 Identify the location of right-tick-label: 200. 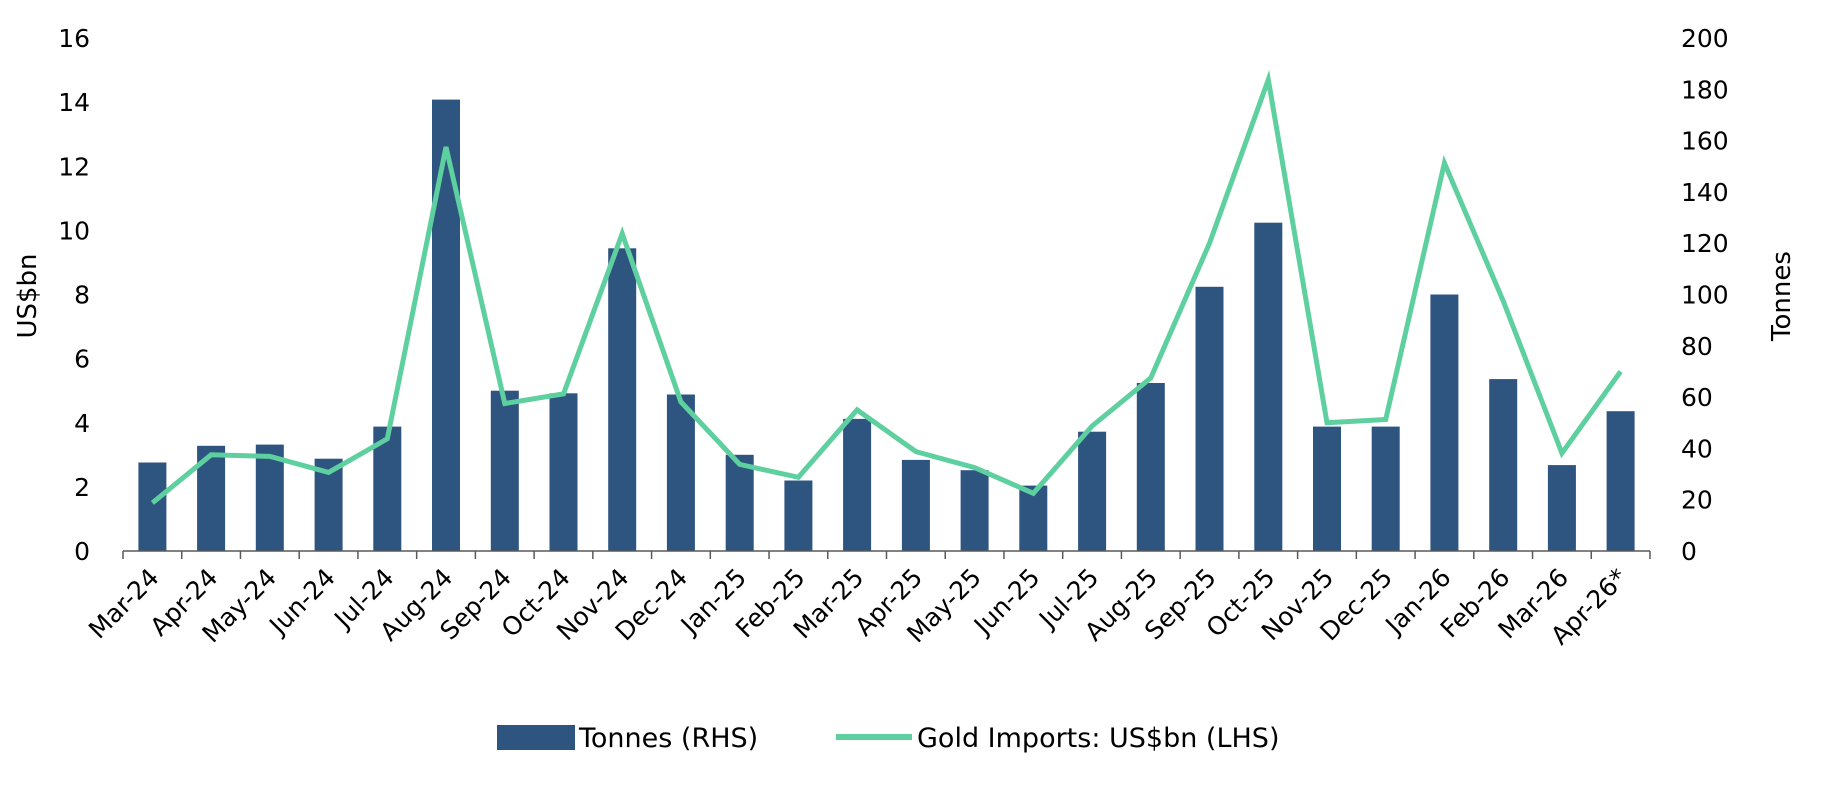
(1705, 38).